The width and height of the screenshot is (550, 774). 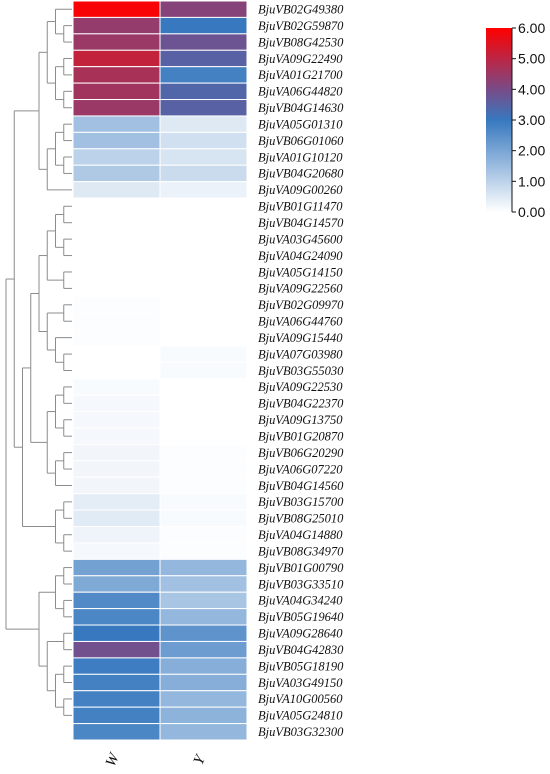 I want to click on row-label: BjuVA06G07220, so click(x=300, y=469).